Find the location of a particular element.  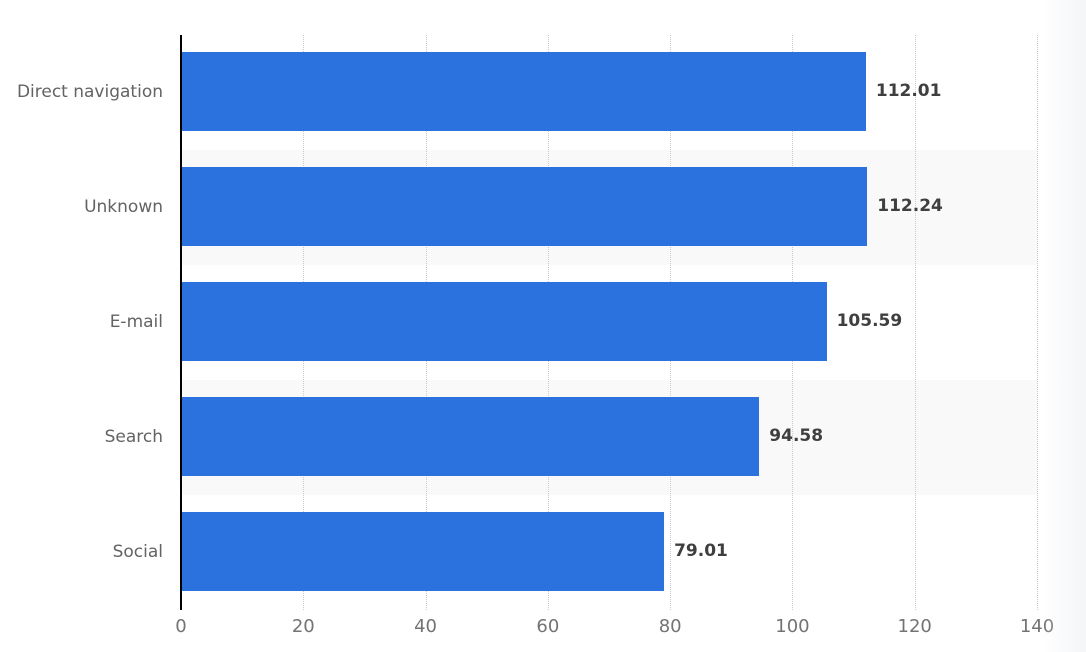

value-label: 112.24 is located at coordinates (910, 206).